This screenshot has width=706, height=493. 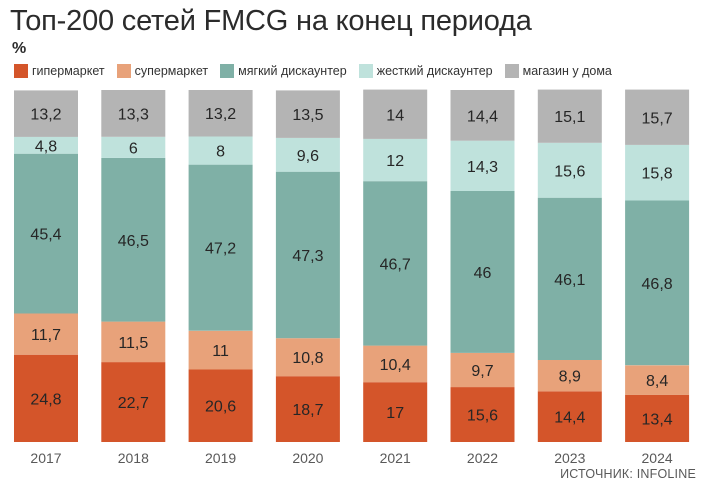 I want to click on data-label: 14, so click(x=395, y=115).